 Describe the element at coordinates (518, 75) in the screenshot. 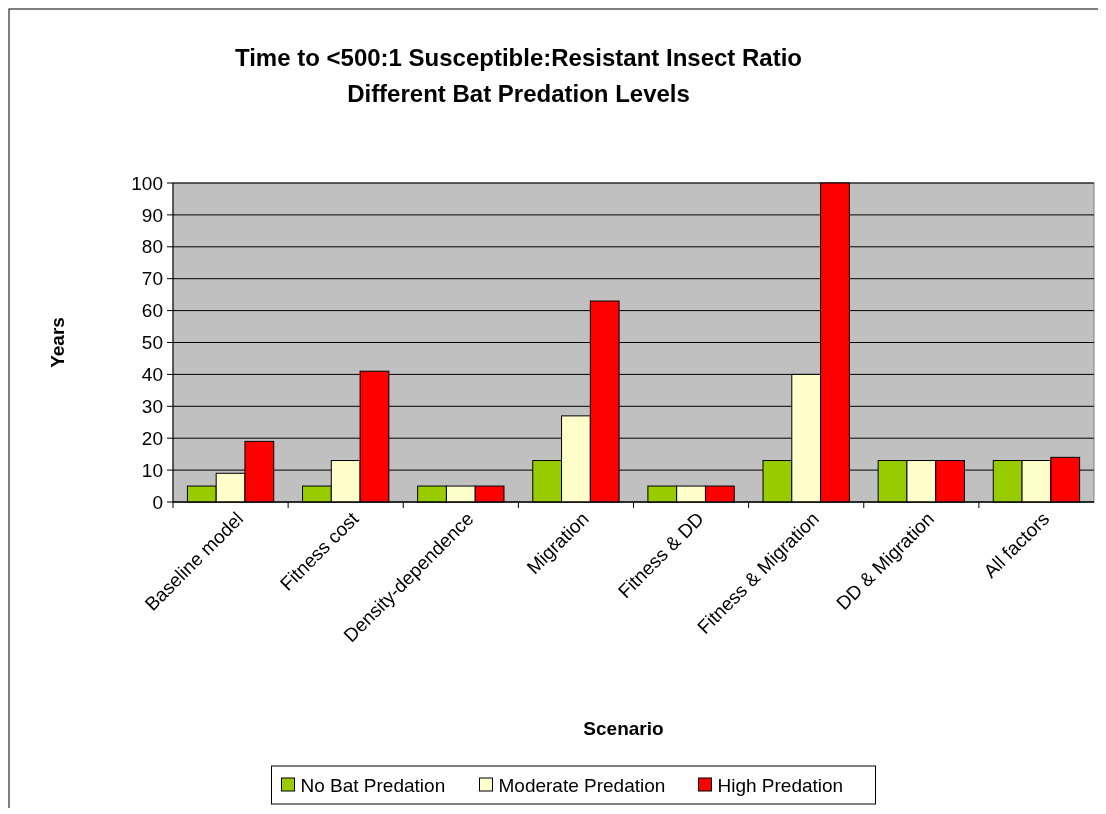

I see `chart-title: Time to <500:1 Susceptible:Resistant Insect Ratio Different Bat Predation Levels` at that location.